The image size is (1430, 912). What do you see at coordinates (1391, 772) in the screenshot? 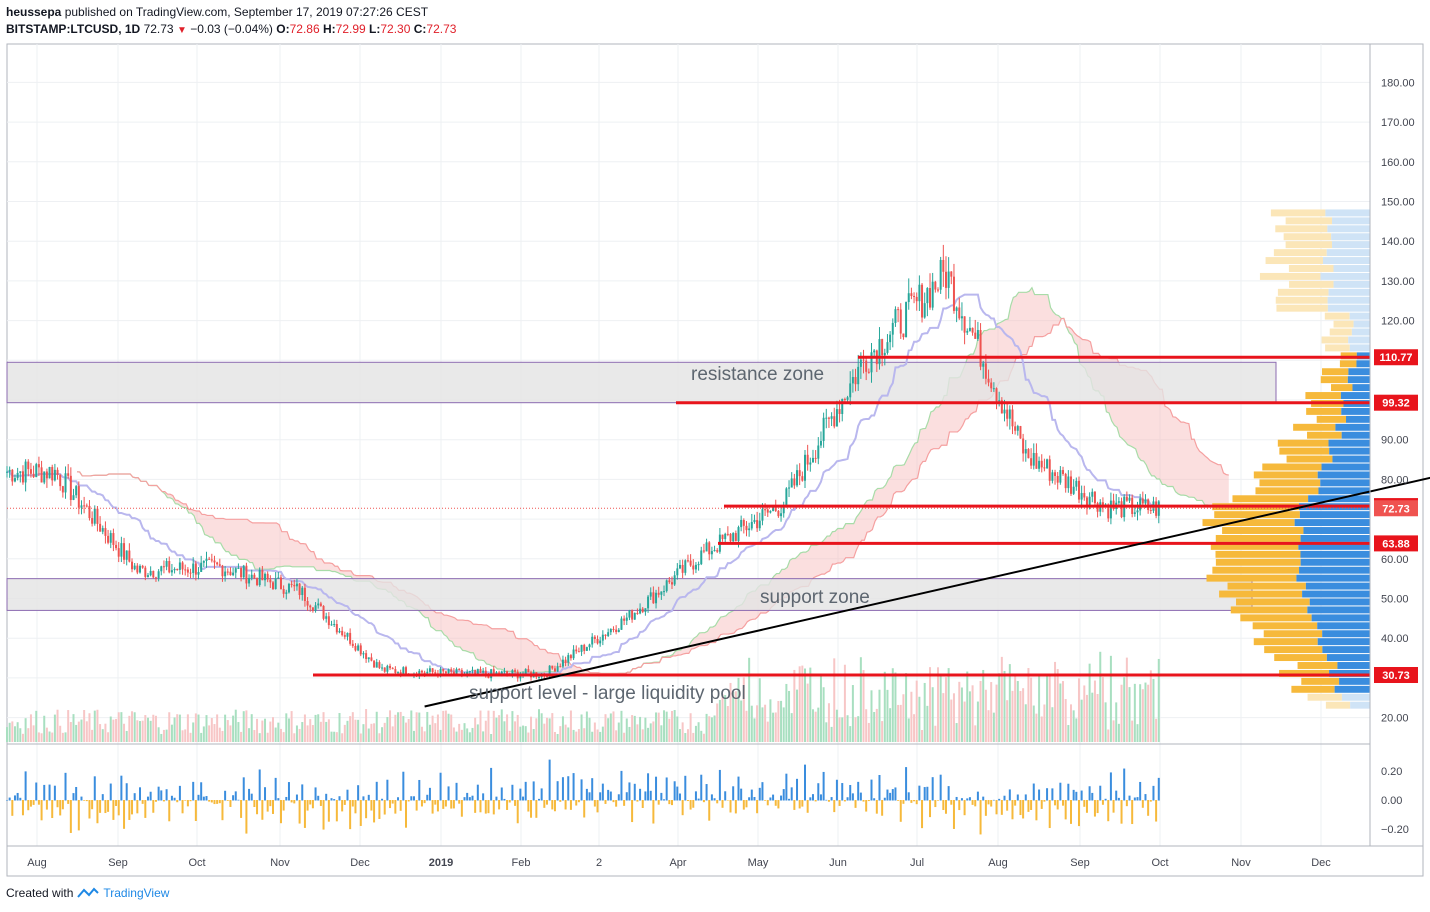
I see `osc-tick-label: 0.20` at bounding box center [1391, 772].